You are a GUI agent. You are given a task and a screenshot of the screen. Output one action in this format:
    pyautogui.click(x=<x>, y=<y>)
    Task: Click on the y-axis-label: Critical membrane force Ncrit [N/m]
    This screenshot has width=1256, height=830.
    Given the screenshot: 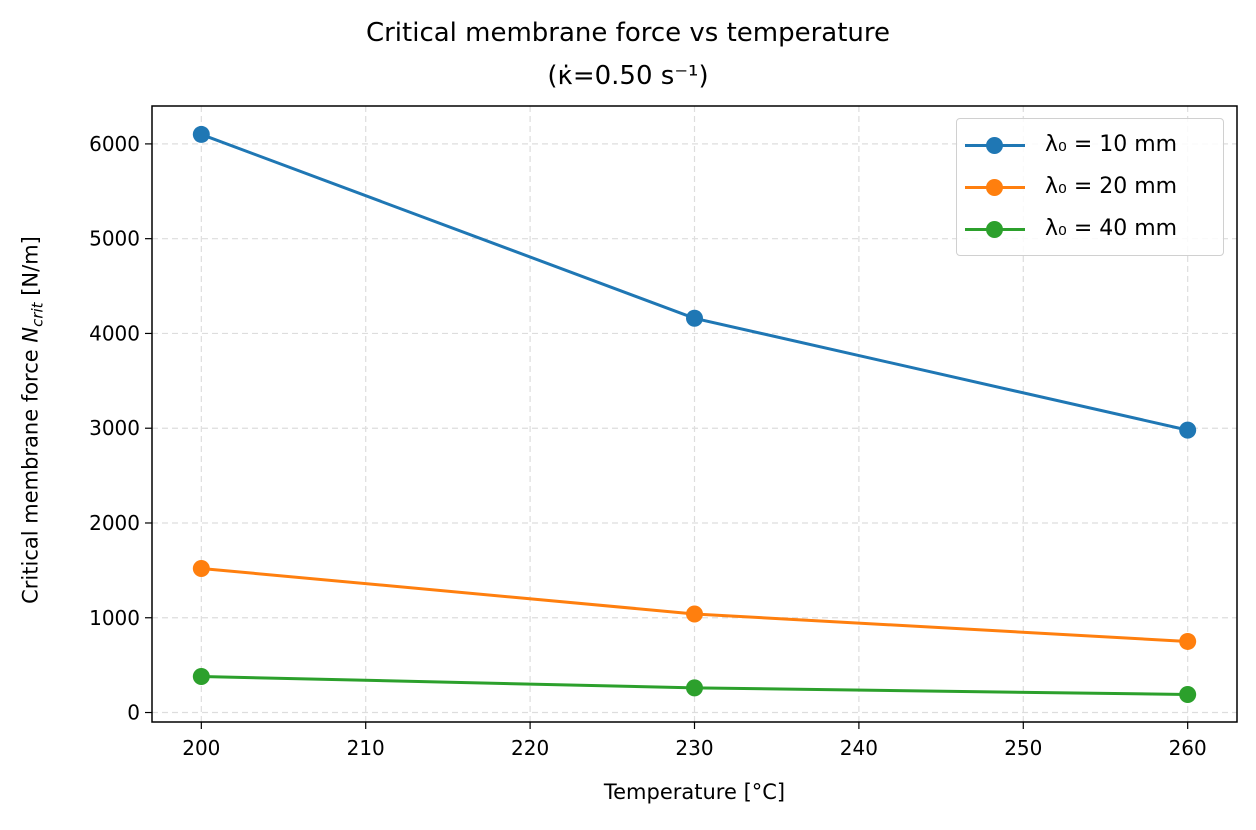 What is the action you would take?
    pyautogui.click(x=33, y=420)
    